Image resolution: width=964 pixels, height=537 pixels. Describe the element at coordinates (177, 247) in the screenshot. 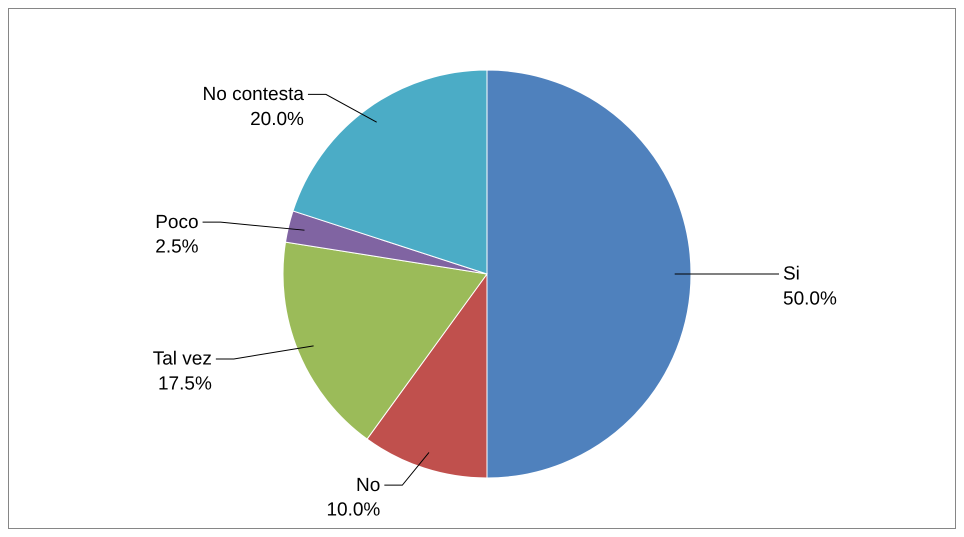

I see `data-label: 2.5%` at that location.